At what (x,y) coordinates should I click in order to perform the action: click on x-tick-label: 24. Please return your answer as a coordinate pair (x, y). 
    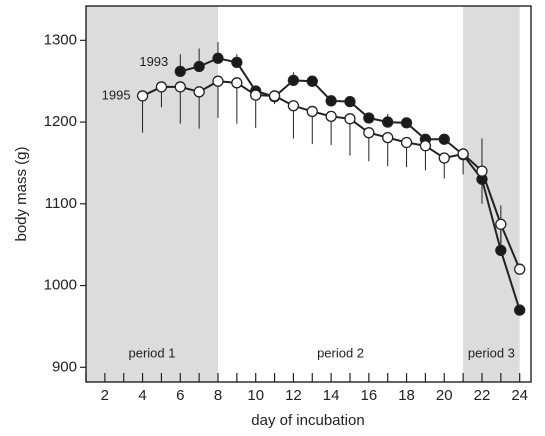
    Looking at the image, I should click on (519, 395).